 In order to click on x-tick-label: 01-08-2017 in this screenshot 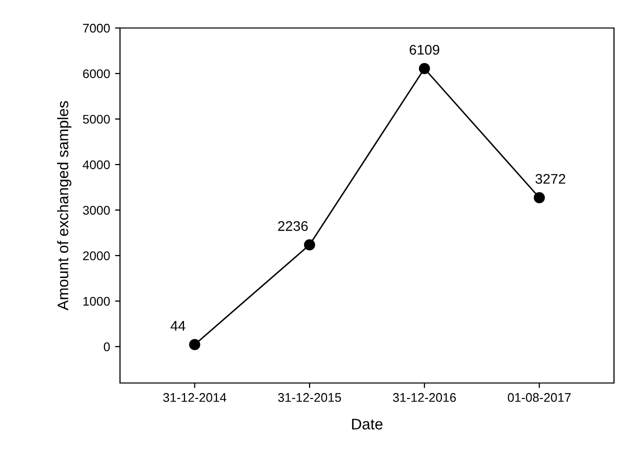, I will do `click(539, 397)`.